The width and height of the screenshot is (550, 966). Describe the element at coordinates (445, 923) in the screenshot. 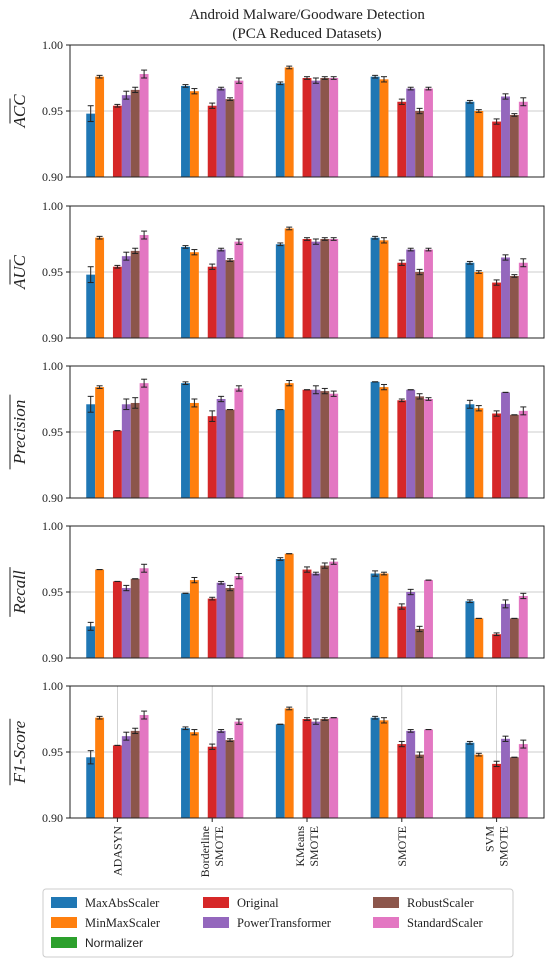

I see `legend-label: StandardScaler` at that location.